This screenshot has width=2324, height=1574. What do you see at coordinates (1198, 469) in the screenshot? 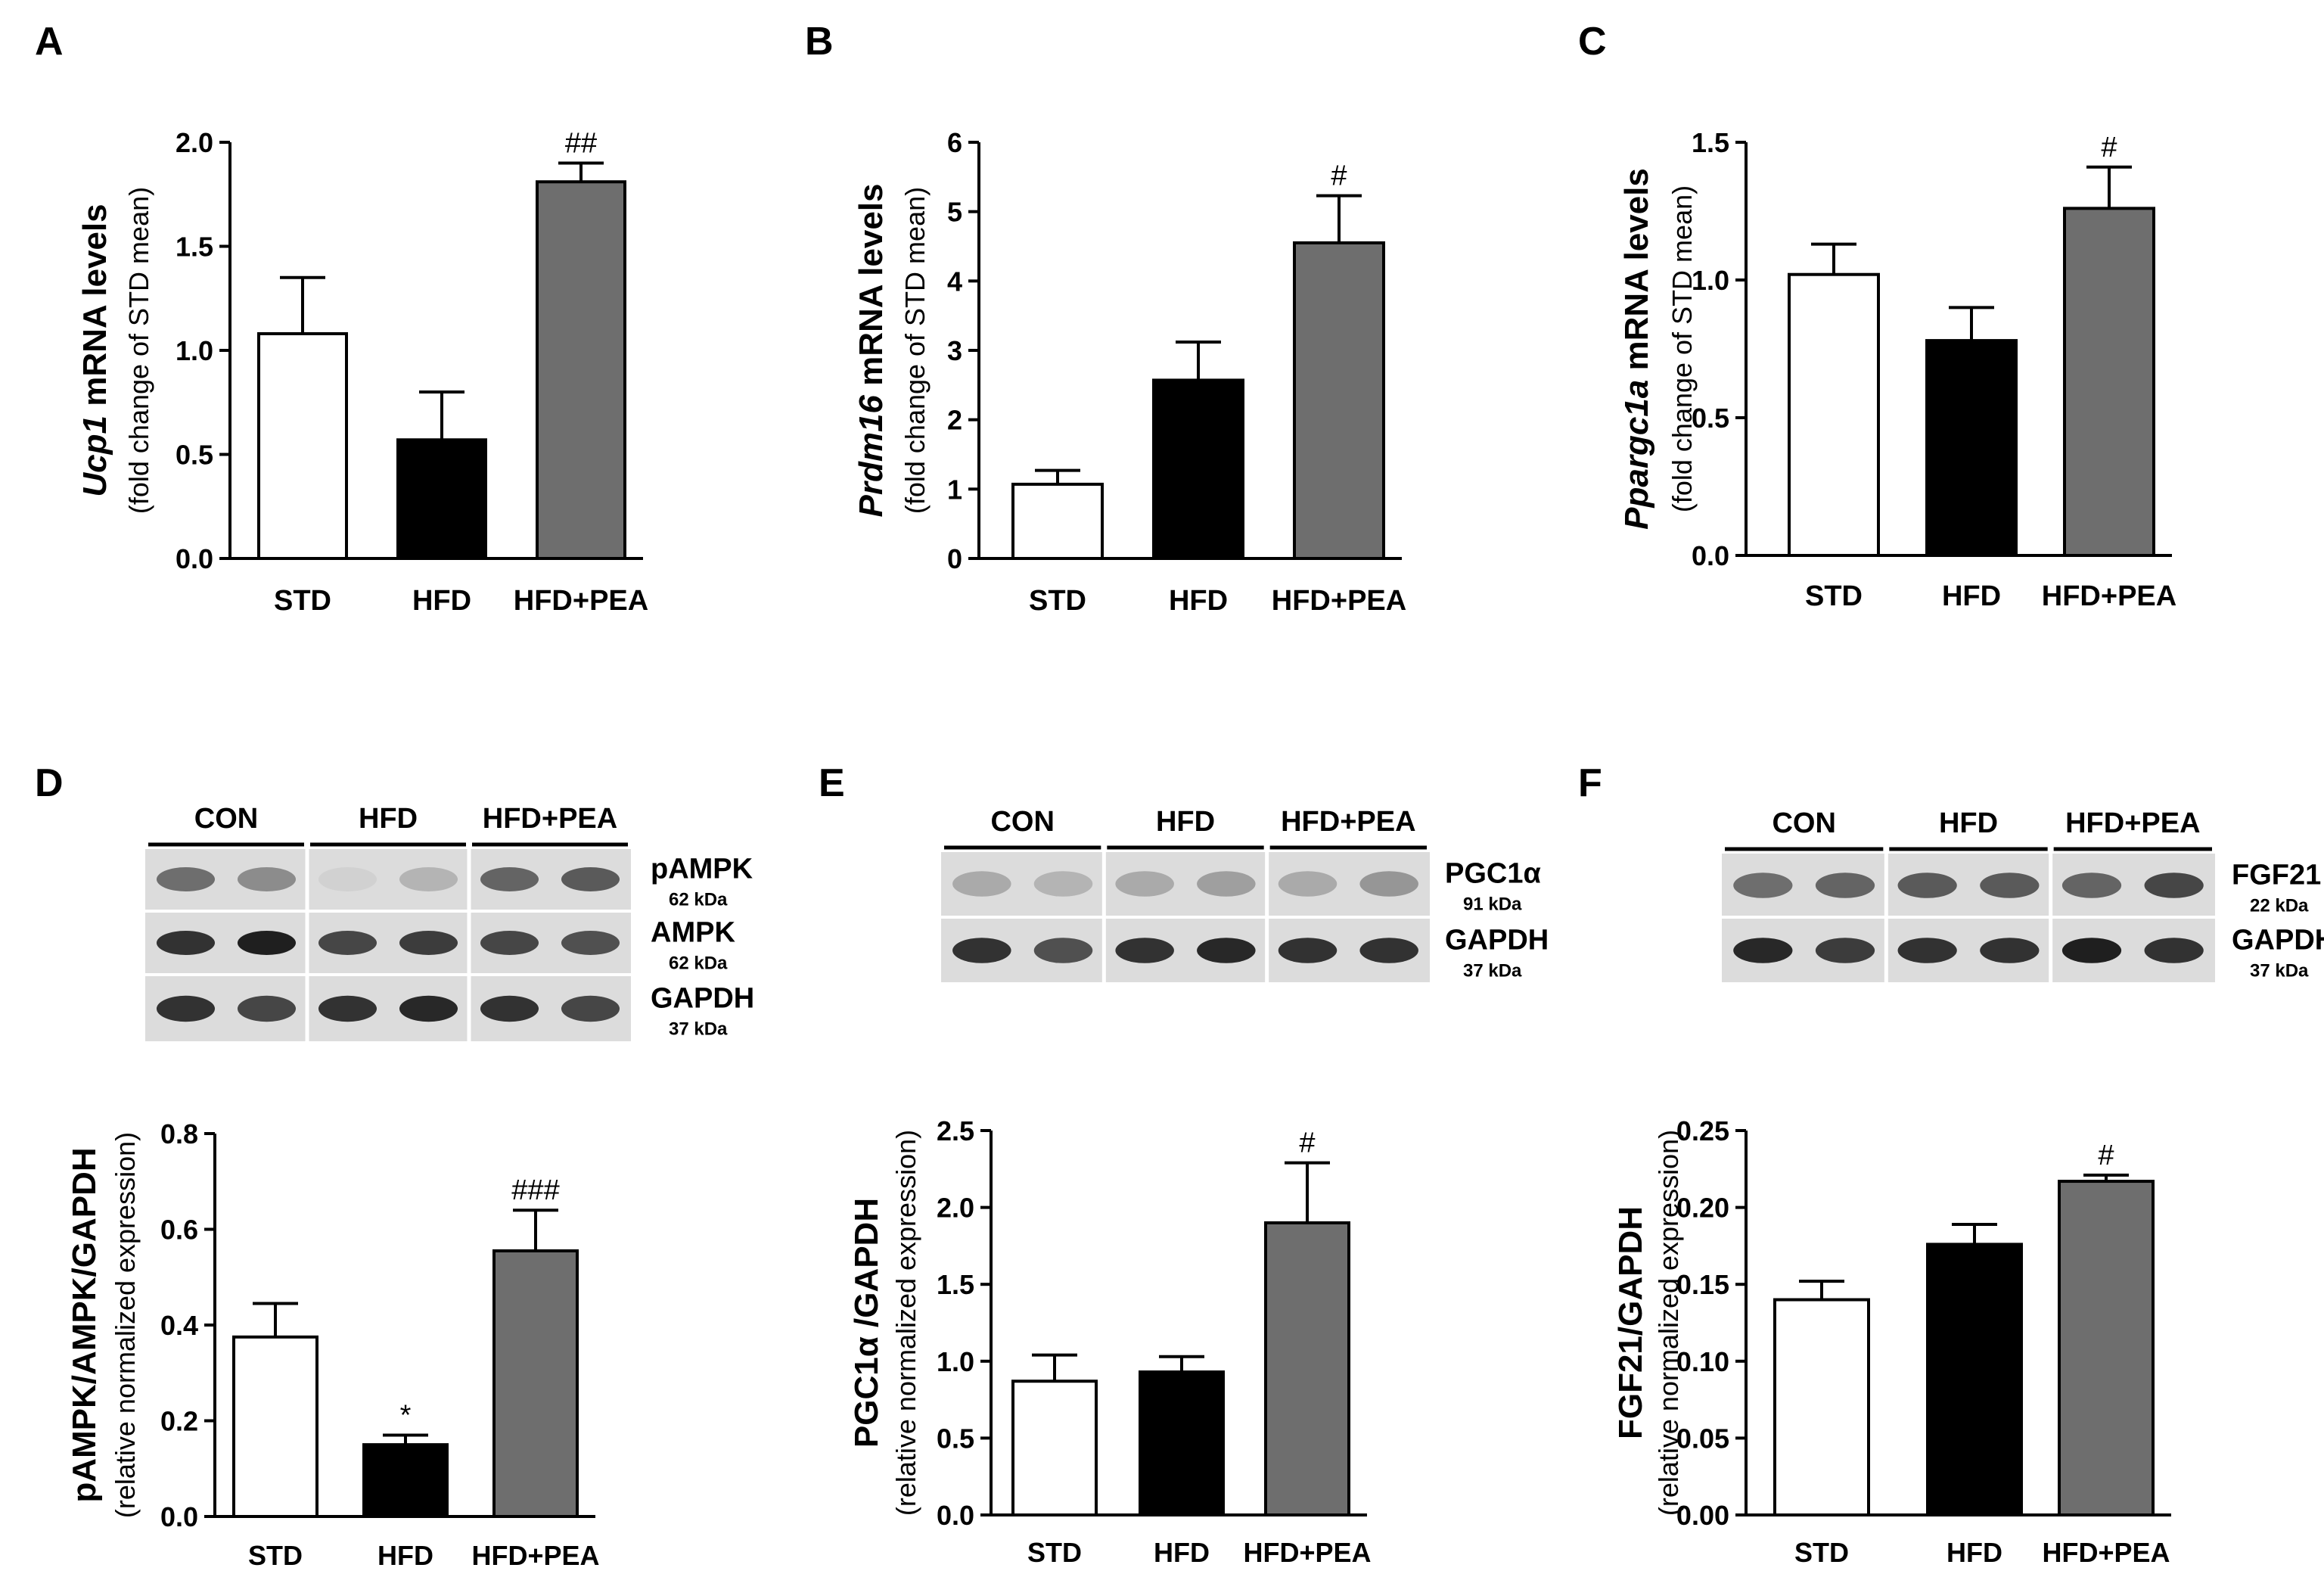
I see `bar-b-hfd` at bounding box center [1198, 469].